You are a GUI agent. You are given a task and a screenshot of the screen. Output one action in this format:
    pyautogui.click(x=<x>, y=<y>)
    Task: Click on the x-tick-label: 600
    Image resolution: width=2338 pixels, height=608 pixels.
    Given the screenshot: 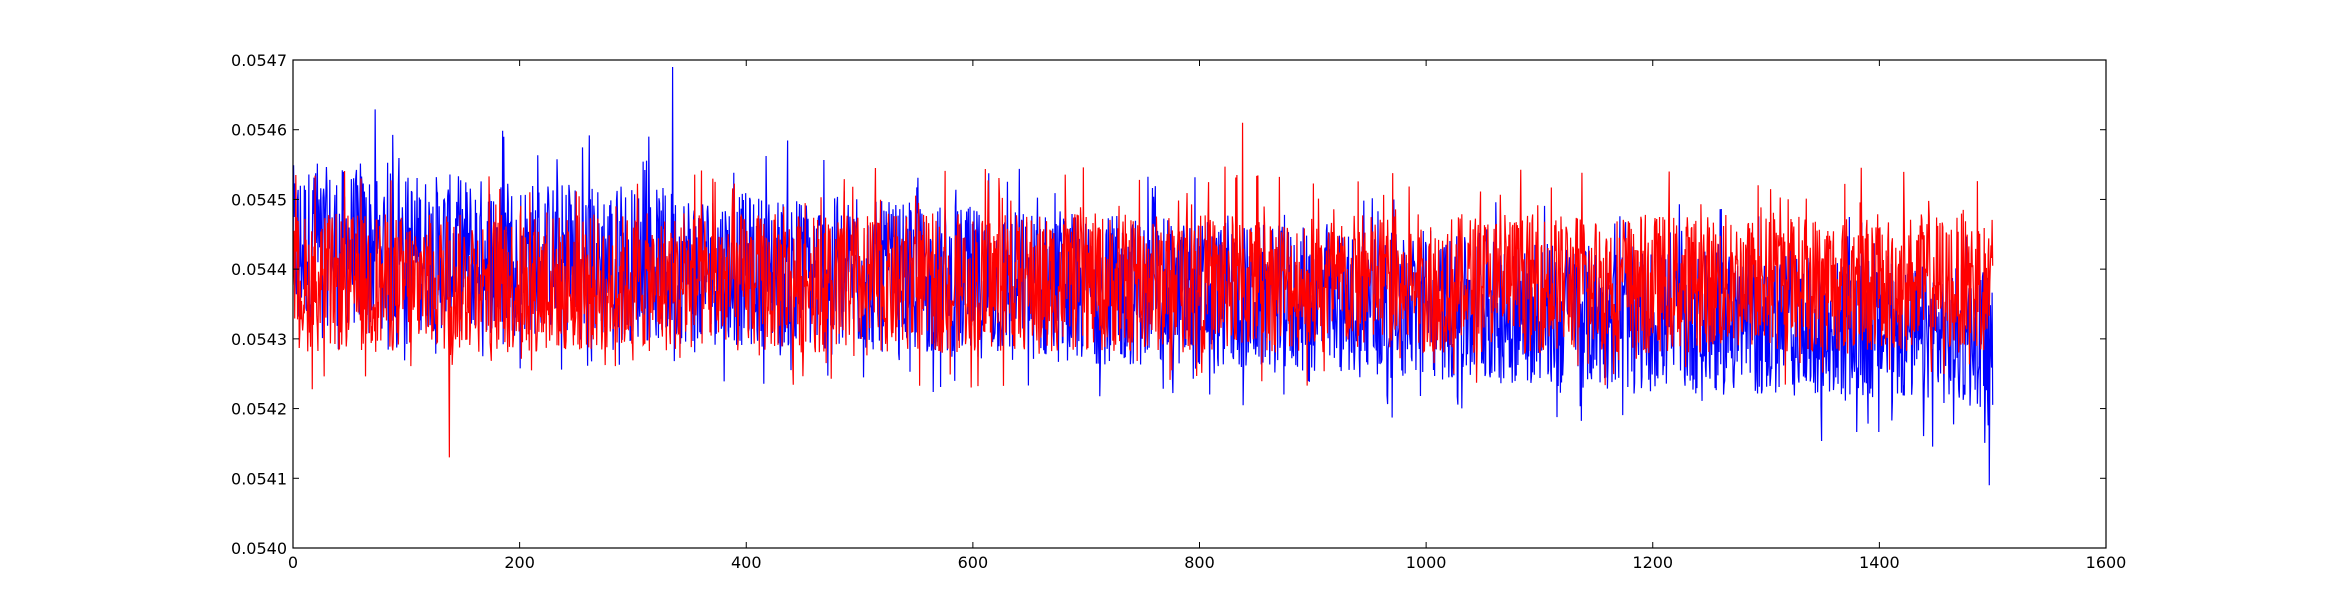 What is the action you would take?
    pyautogui.click(x=973, y=562)
    